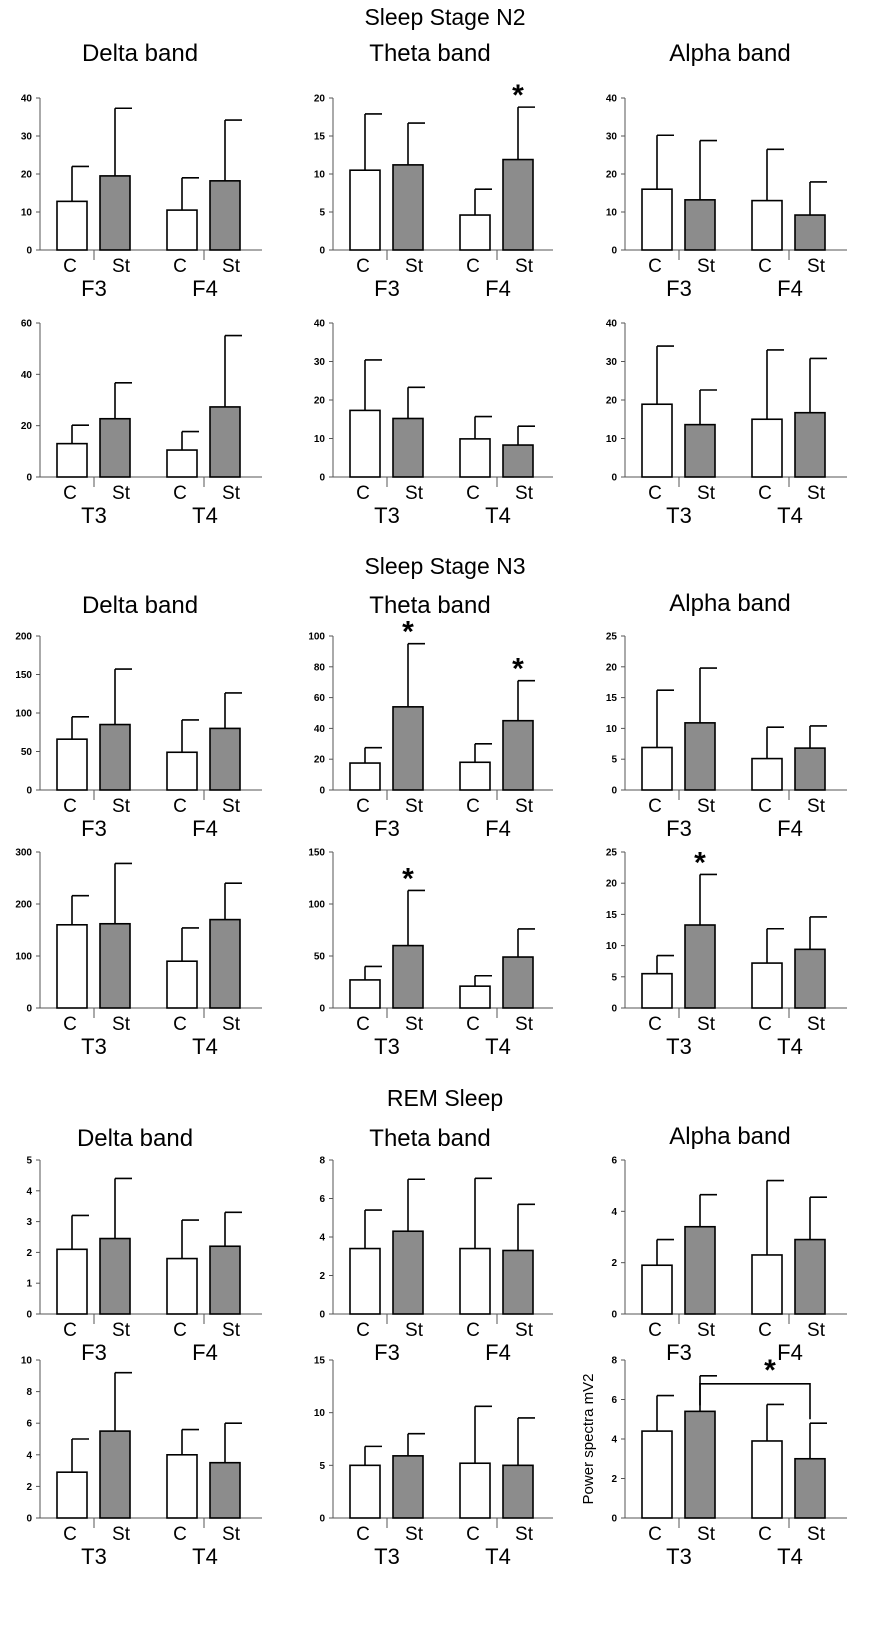 The image size is (890, 1648). I want to click on panel-10-bar-t3-c, so click(365, 994).